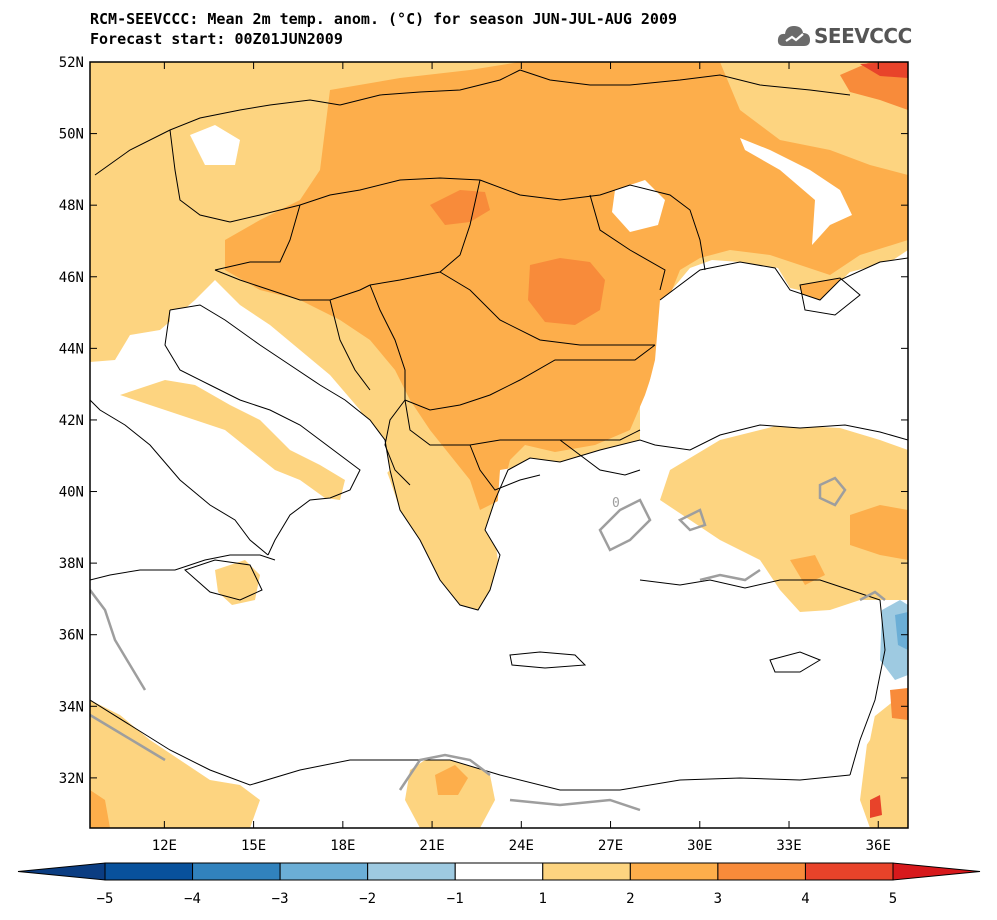 The width and height of the screenshot is (997, 920). Describe the element at coordinates (879, 532) in the screenshot. I see `anomaly-2-3-turkey` at that location.